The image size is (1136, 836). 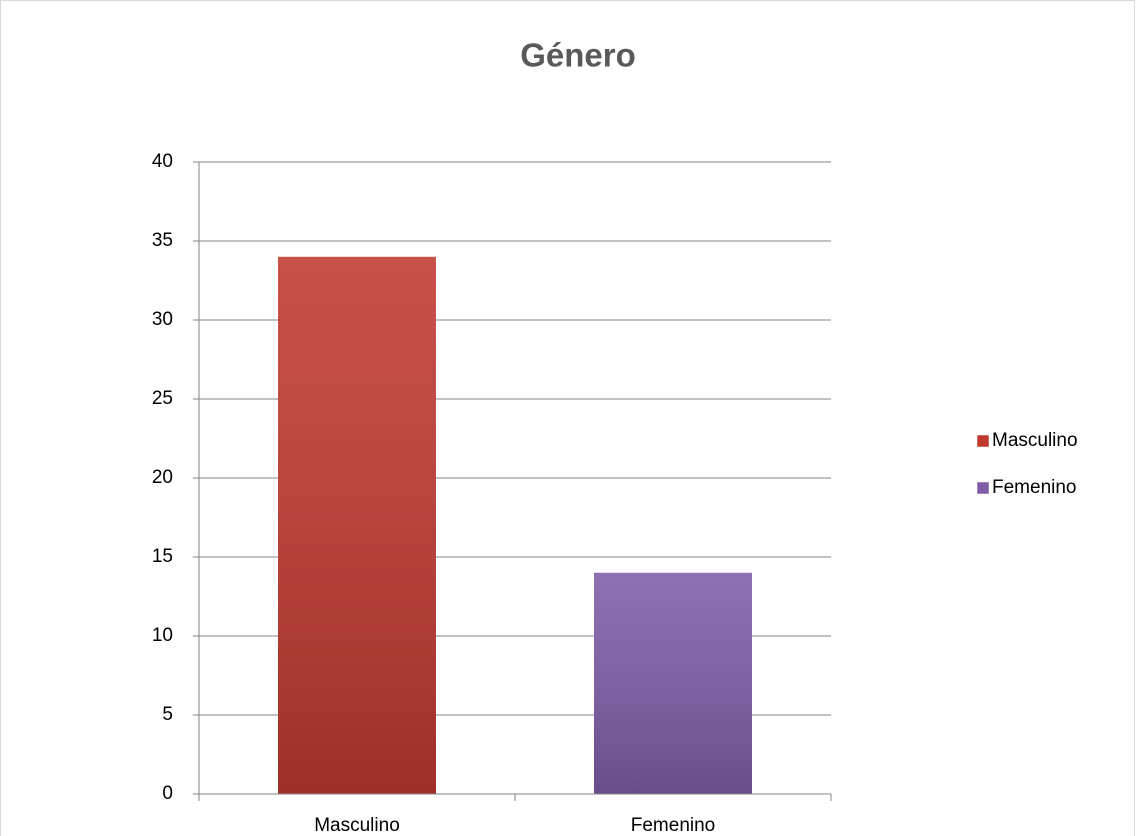 What do you see at coordinates (167, 714) in the screenshot?
I see `y-tick-label: 5` at bounding box center [167, 714].